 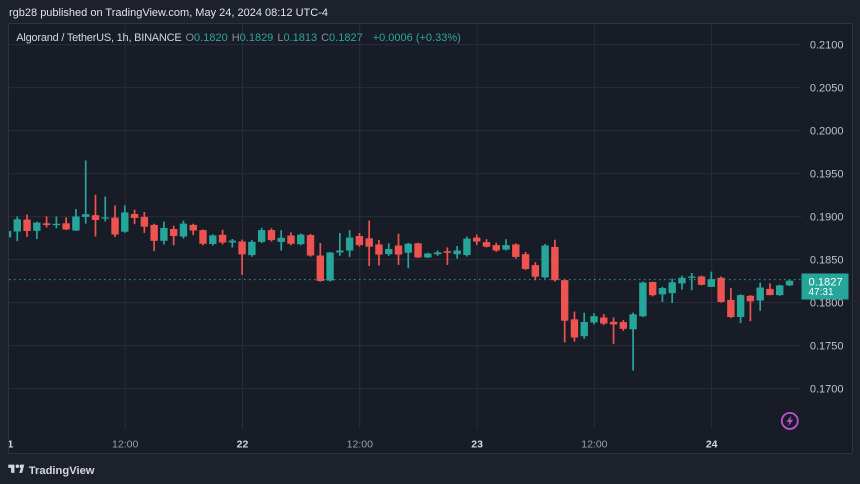 What do you see at coordinates (477, 444) in the screenshot?
I see `svg-text: 23` at bounding box center [477, 444].